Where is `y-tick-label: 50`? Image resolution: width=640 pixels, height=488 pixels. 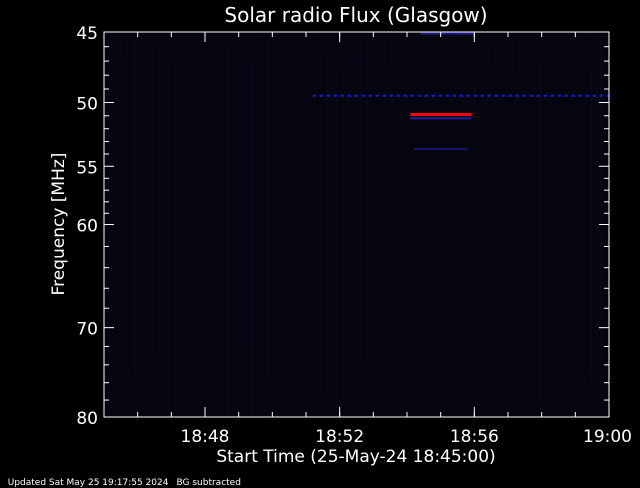 y-tick-label: 50 is located at coordinates (87, 105).